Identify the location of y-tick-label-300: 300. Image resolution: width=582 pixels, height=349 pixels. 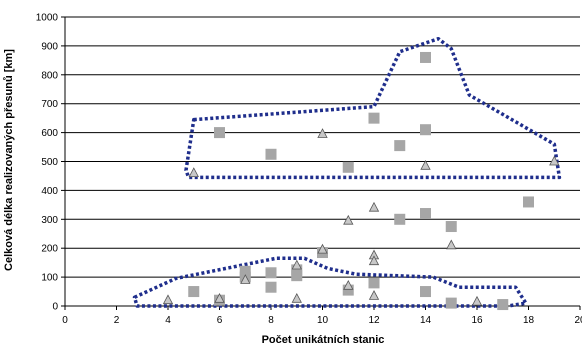
(49, 220).